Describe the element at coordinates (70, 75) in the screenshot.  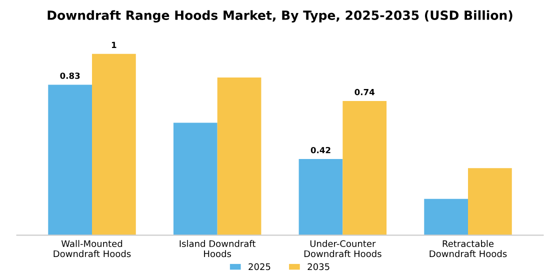
I see `data-label: 0.83` at that location.